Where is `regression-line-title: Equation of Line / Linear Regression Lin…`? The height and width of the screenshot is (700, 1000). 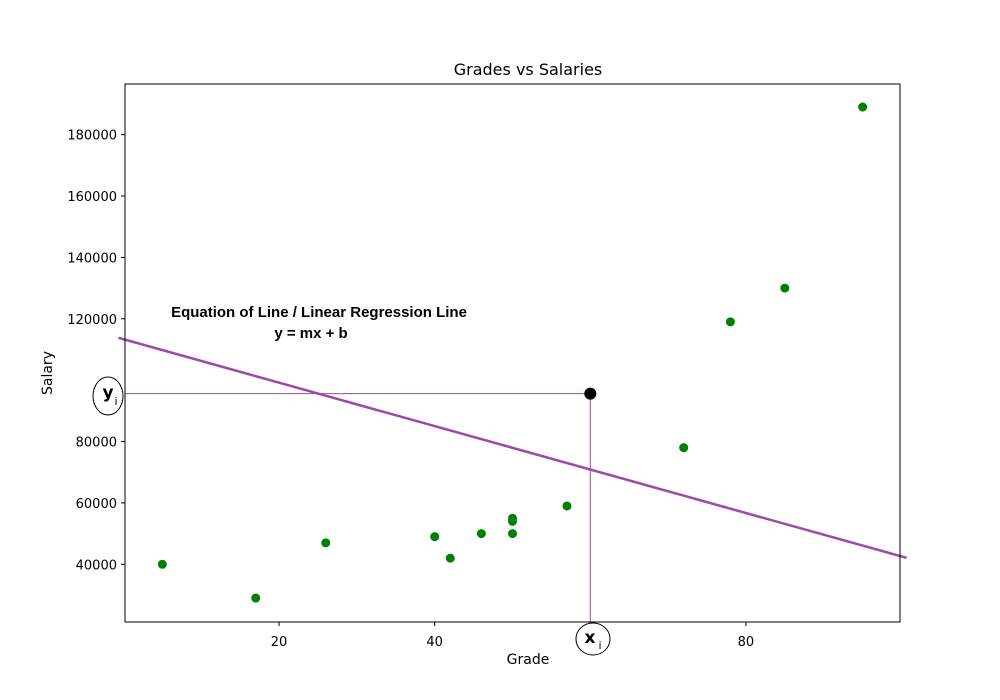 regression-line-title: Equation of Line / Linear Regression Lin… is located at coordinates (319, 312).